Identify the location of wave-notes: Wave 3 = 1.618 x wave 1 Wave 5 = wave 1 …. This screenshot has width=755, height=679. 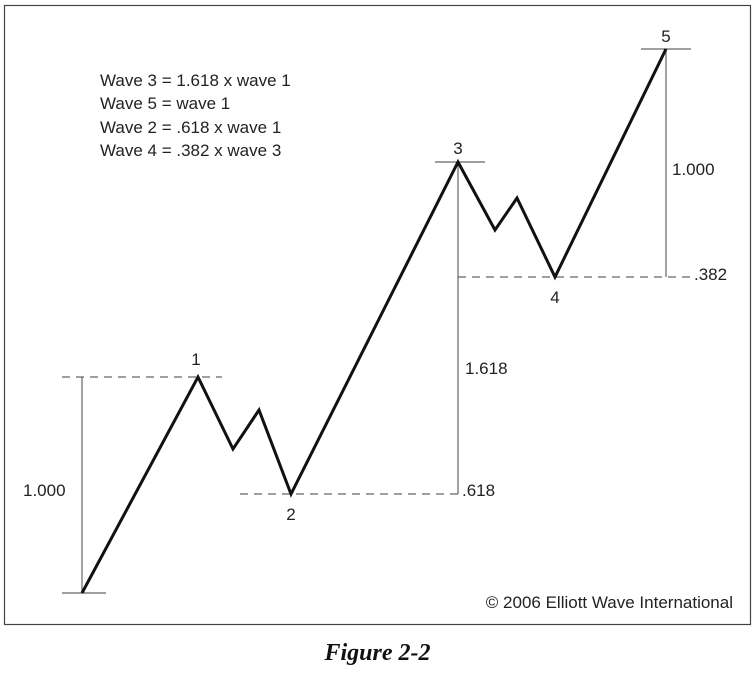
(195, 115).